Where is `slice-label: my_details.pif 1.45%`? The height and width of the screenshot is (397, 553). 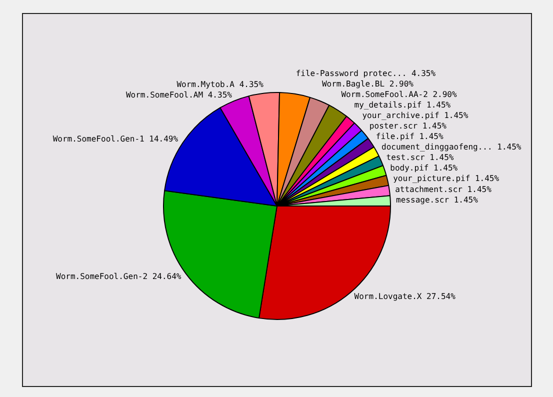
slice-label: my_details.pif 1.45% is located at coordinates (402, 105).